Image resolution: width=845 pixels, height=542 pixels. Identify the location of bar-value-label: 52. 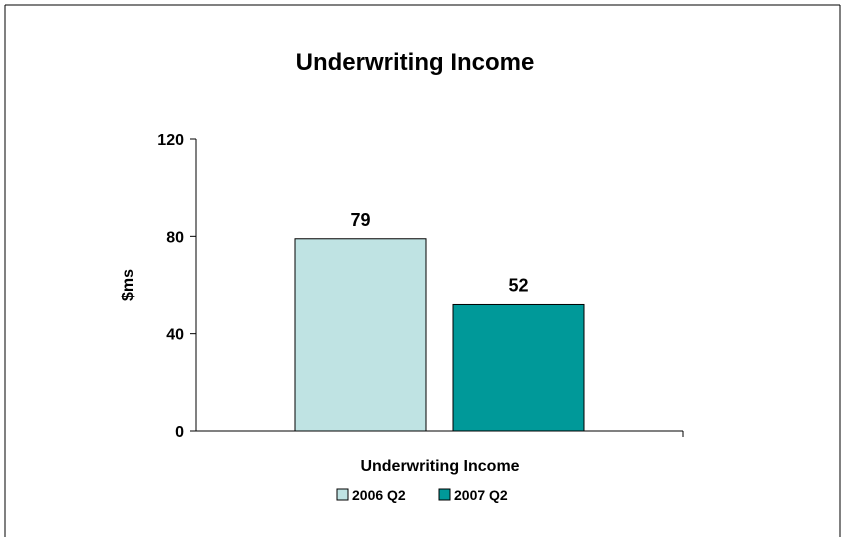
(518, 285).